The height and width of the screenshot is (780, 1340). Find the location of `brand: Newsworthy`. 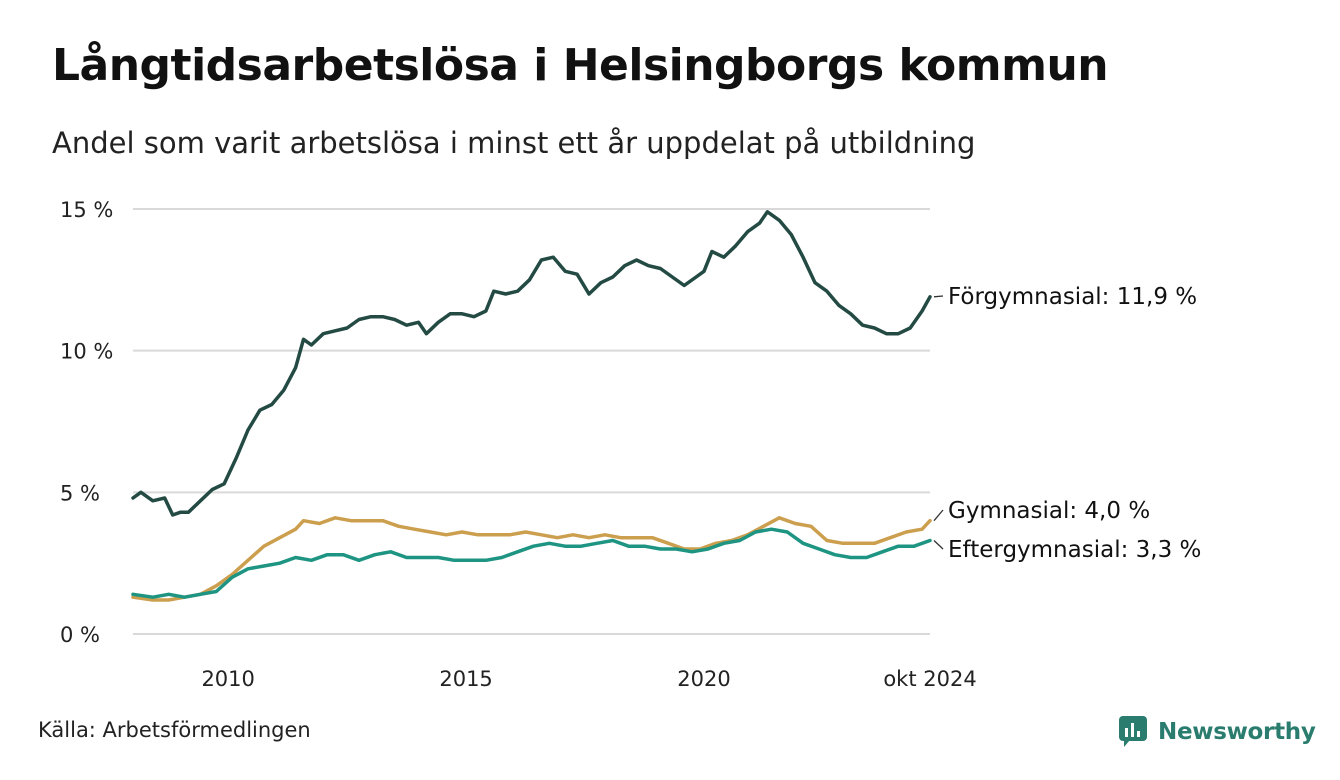

brand: Newsworthy is located at coordinates (1217, 732).